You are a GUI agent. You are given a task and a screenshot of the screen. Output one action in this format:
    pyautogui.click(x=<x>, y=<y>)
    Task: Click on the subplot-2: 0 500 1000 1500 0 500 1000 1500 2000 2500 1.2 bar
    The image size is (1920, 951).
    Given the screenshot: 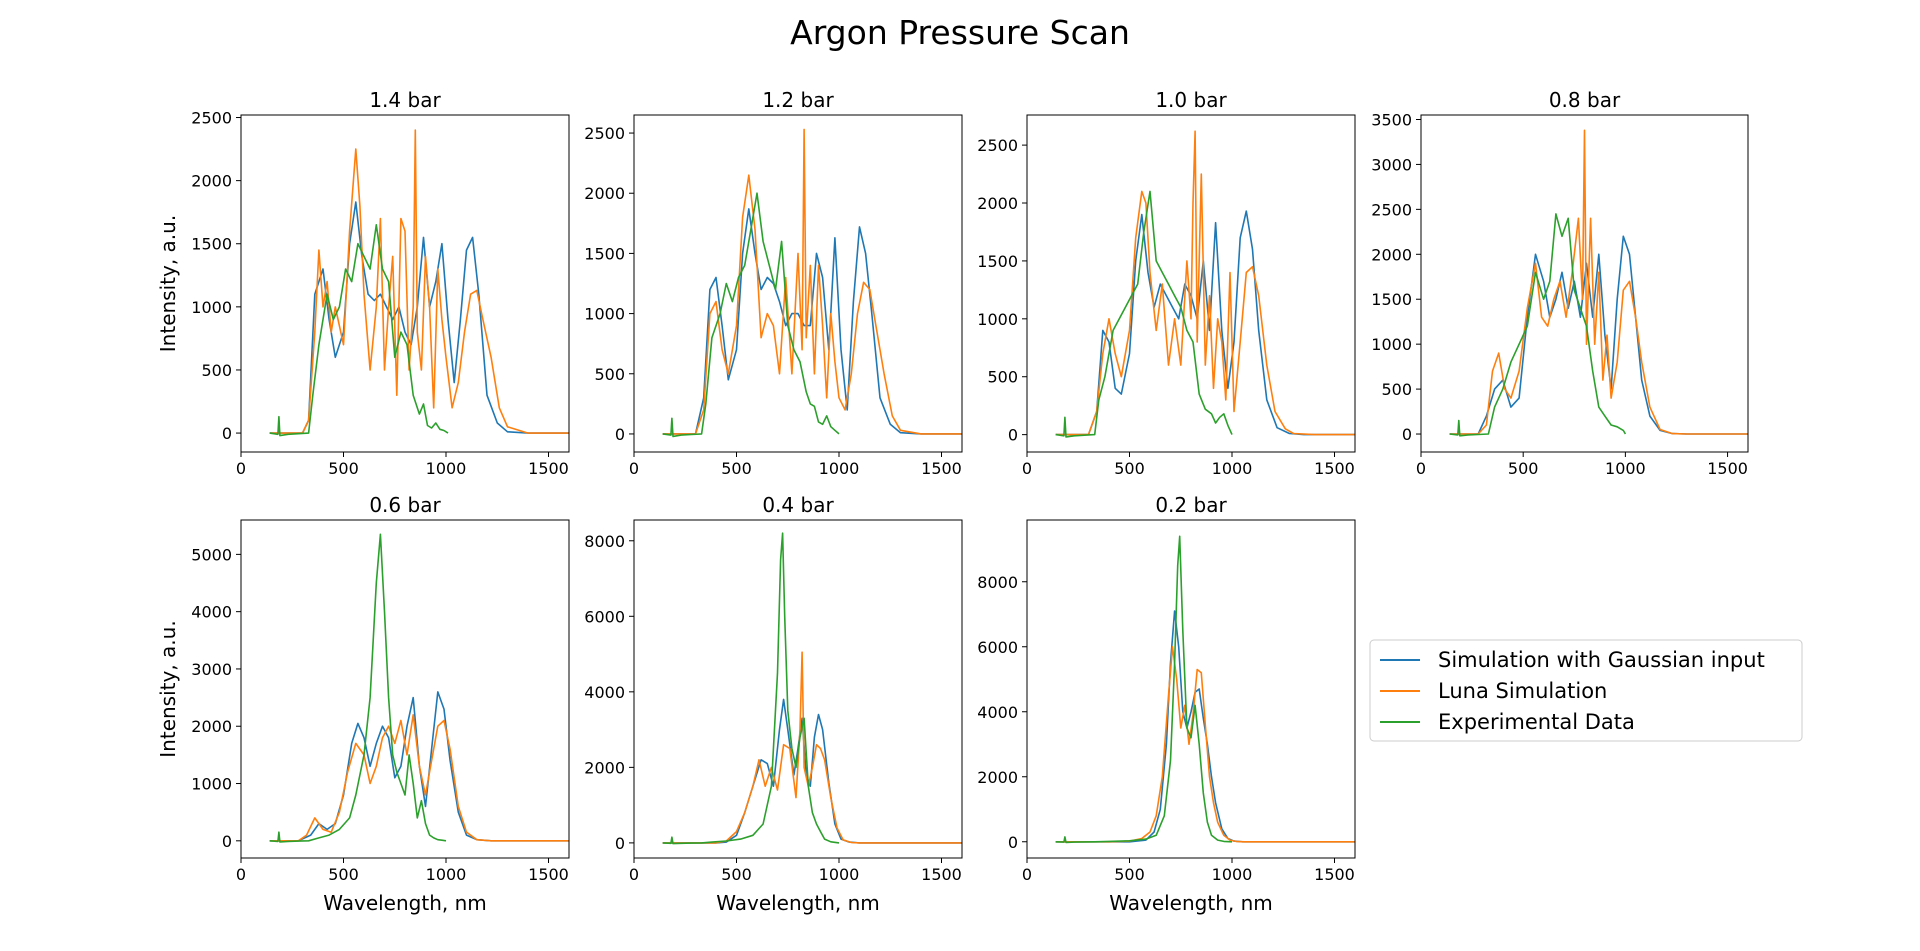 What is the action you would take?
    pyautogui.click(x=773, y=283)
    